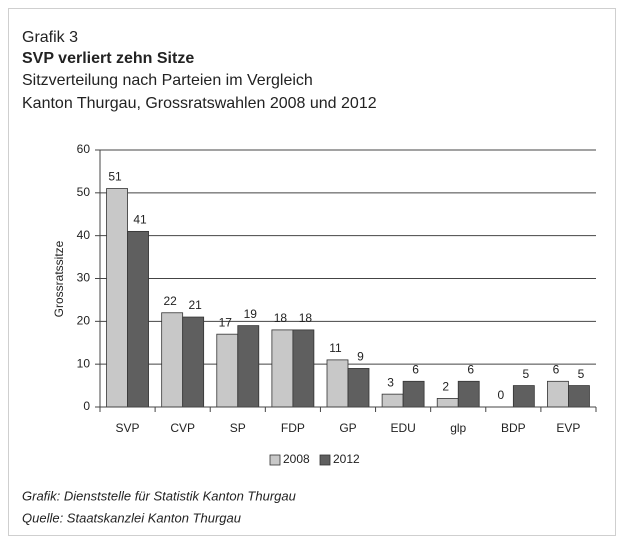 The image size is (624, 544). What do you see at coordinates (86, 406) in the screenshot?
I see `y-tick-label: 0` at bounding box center [86, 406].